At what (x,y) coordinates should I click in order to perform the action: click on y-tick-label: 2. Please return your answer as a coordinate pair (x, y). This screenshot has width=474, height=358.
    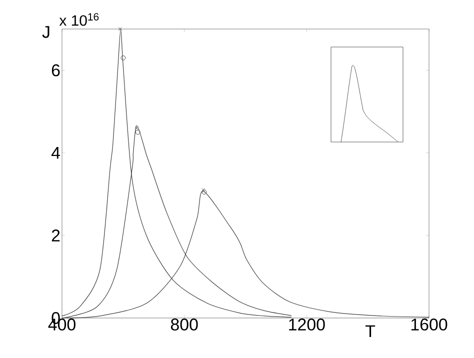
    Looking at the image, I should click on (56, 236).